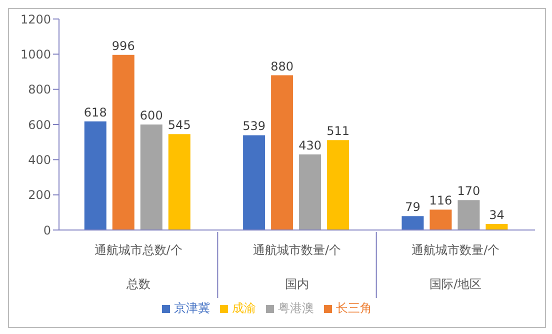 The height and width of the screenshot is (334, 552). Describe the element at coordinates (39, 89) in the screenshot. I see `y-tick-label: 800` at that location.